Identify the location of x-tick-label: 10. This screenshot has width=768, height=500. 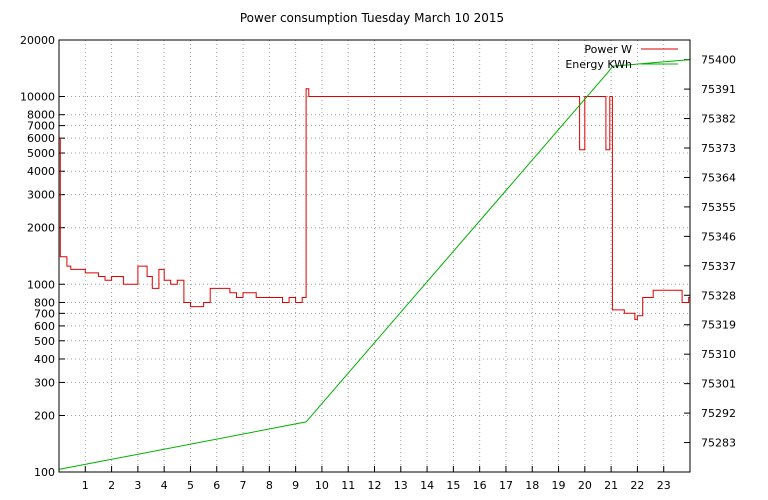
(322, 485).